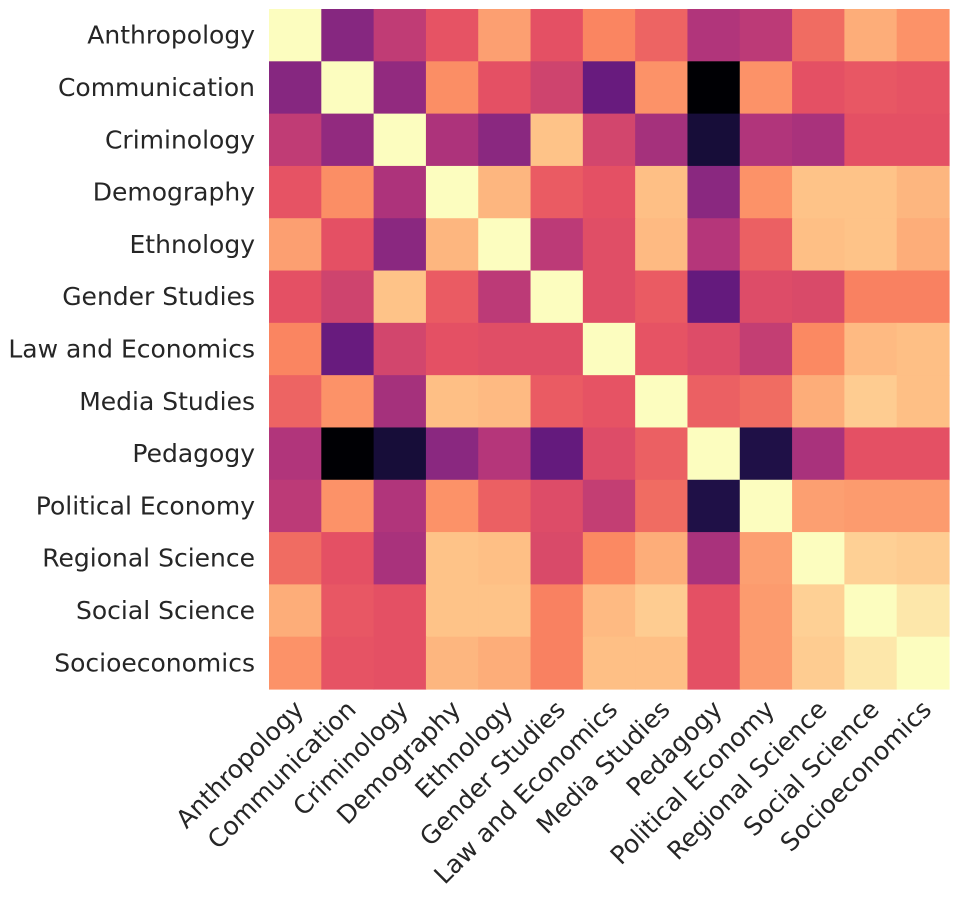 The width and height of the screenshot is (958, 904). What do you see at coordinates (156, 87) in the screenshot?
I see `y-tick-label: Communication` at bounding box center [156, 87].